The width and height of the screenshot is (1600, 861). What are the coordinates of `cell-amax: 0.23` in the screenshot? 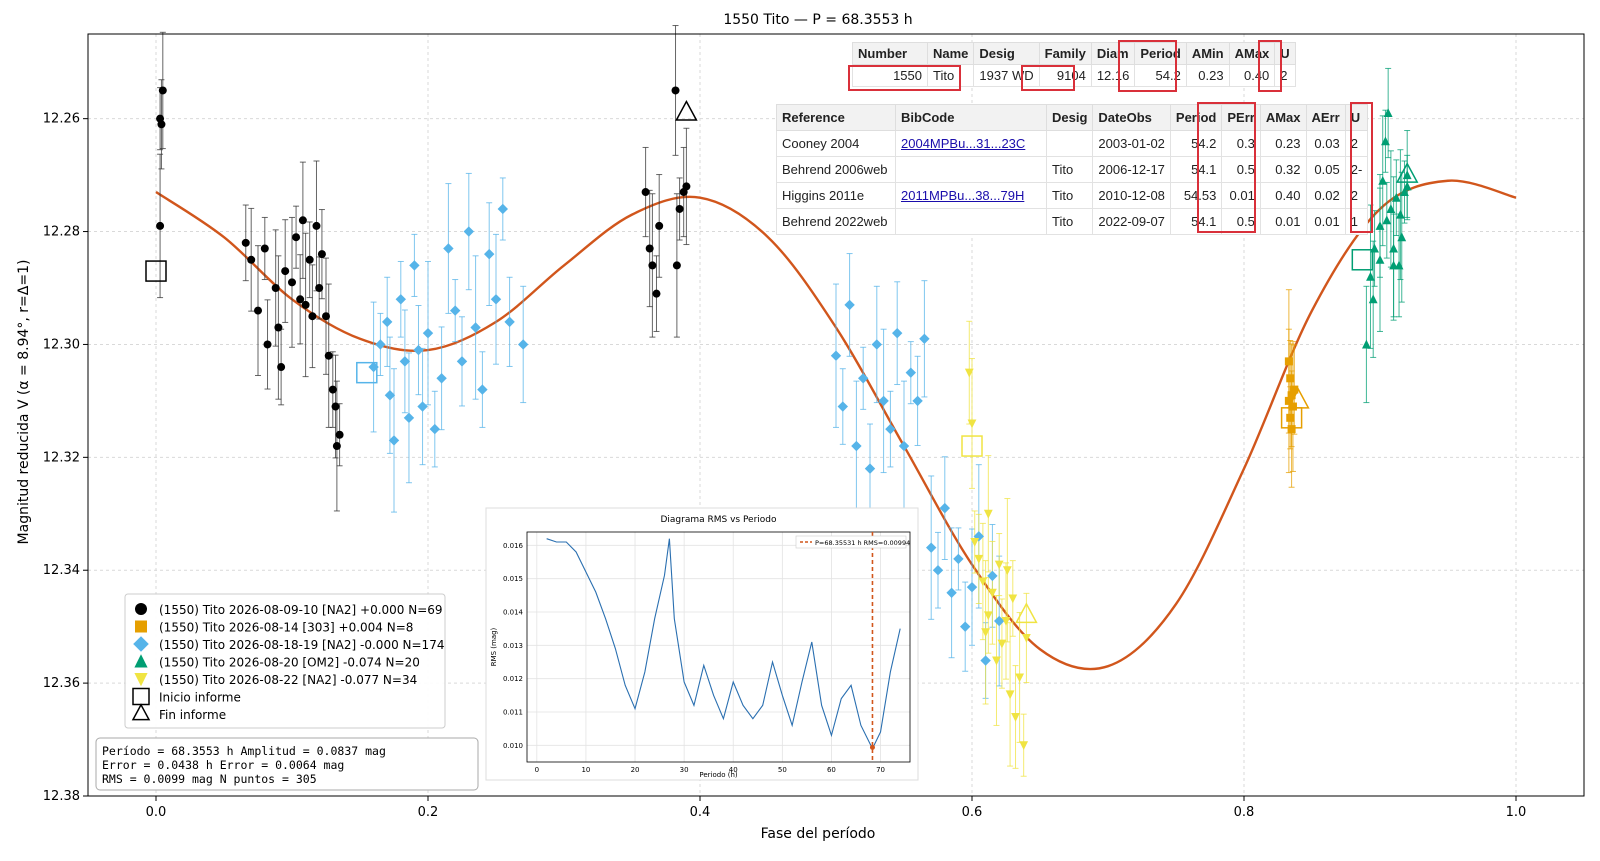 It's located at (1283, 143).